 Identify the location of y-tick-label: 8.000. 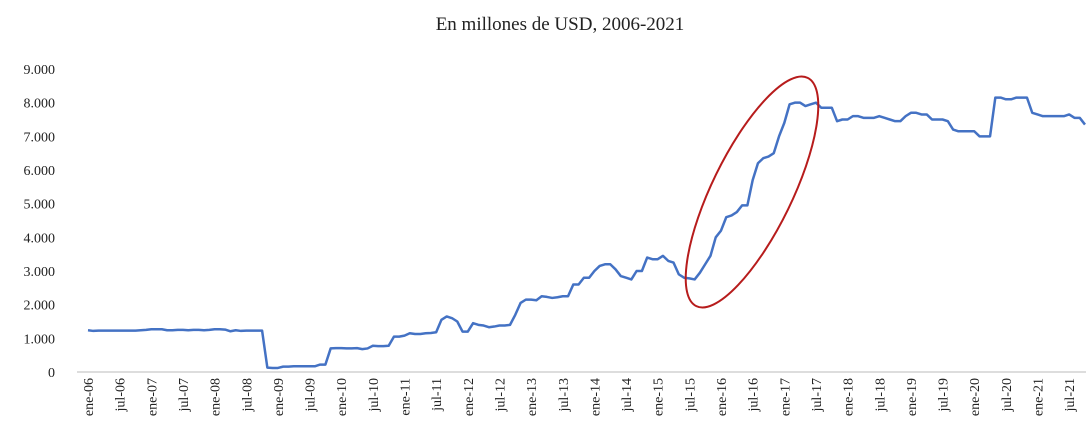
(40, 104).